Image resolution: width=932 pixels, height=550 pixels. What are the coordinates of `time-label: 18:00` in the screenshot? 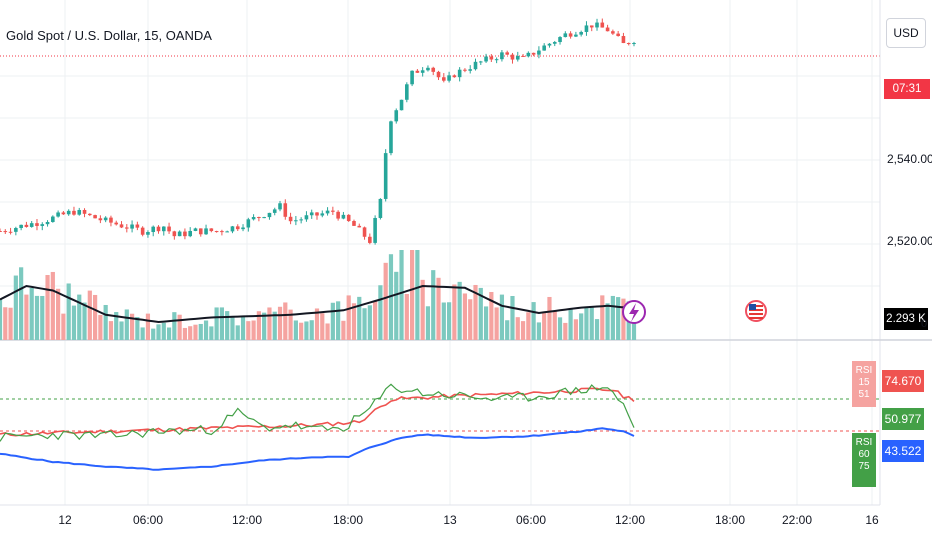 It's located at (348, 520).